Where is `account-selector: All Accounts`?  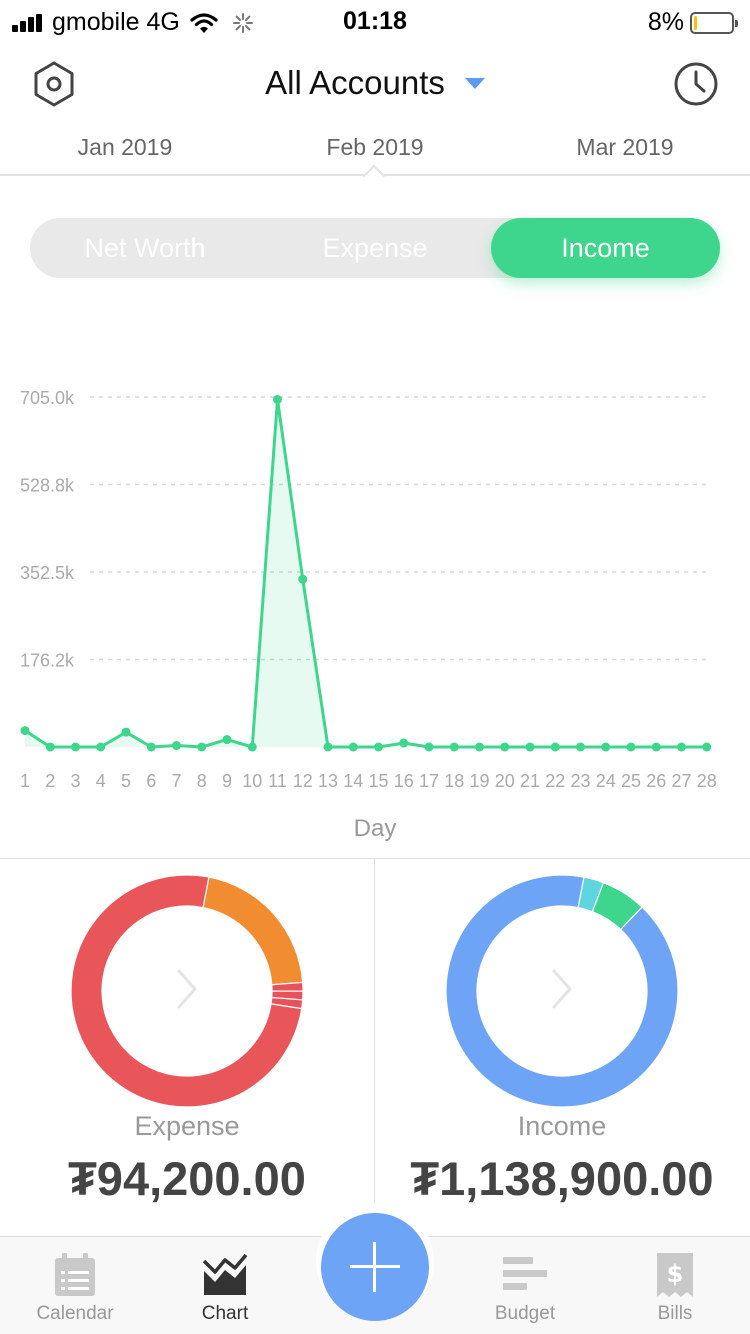
account-selector: All Accounts is located at coordinates (375, 83).